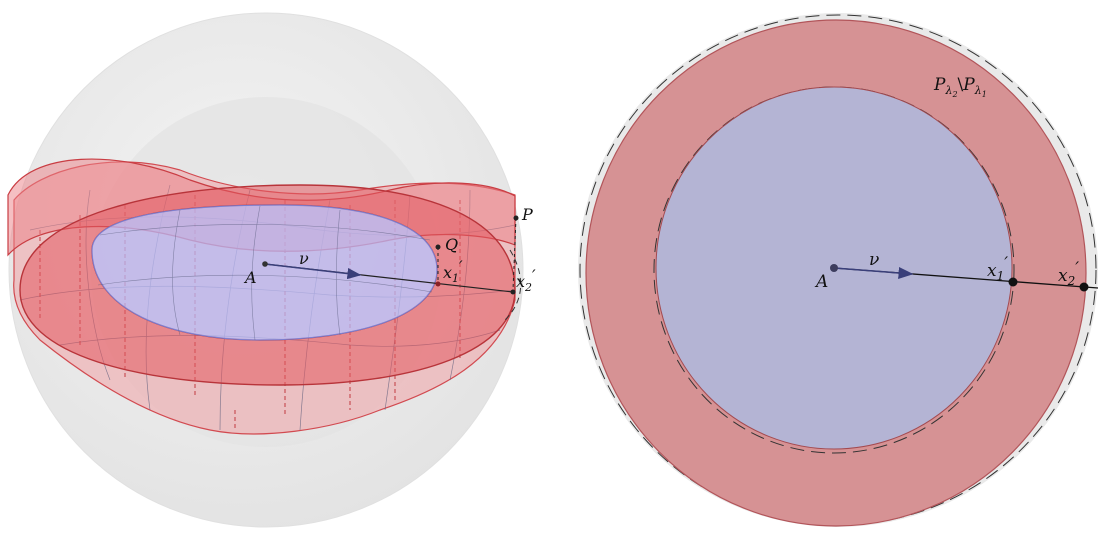 This screenshot has height=534, width=1098. What do you see at coordinates (1013, 282) in the screenshot?
I see `point-x1-right` at bounding box center [1013, 282].